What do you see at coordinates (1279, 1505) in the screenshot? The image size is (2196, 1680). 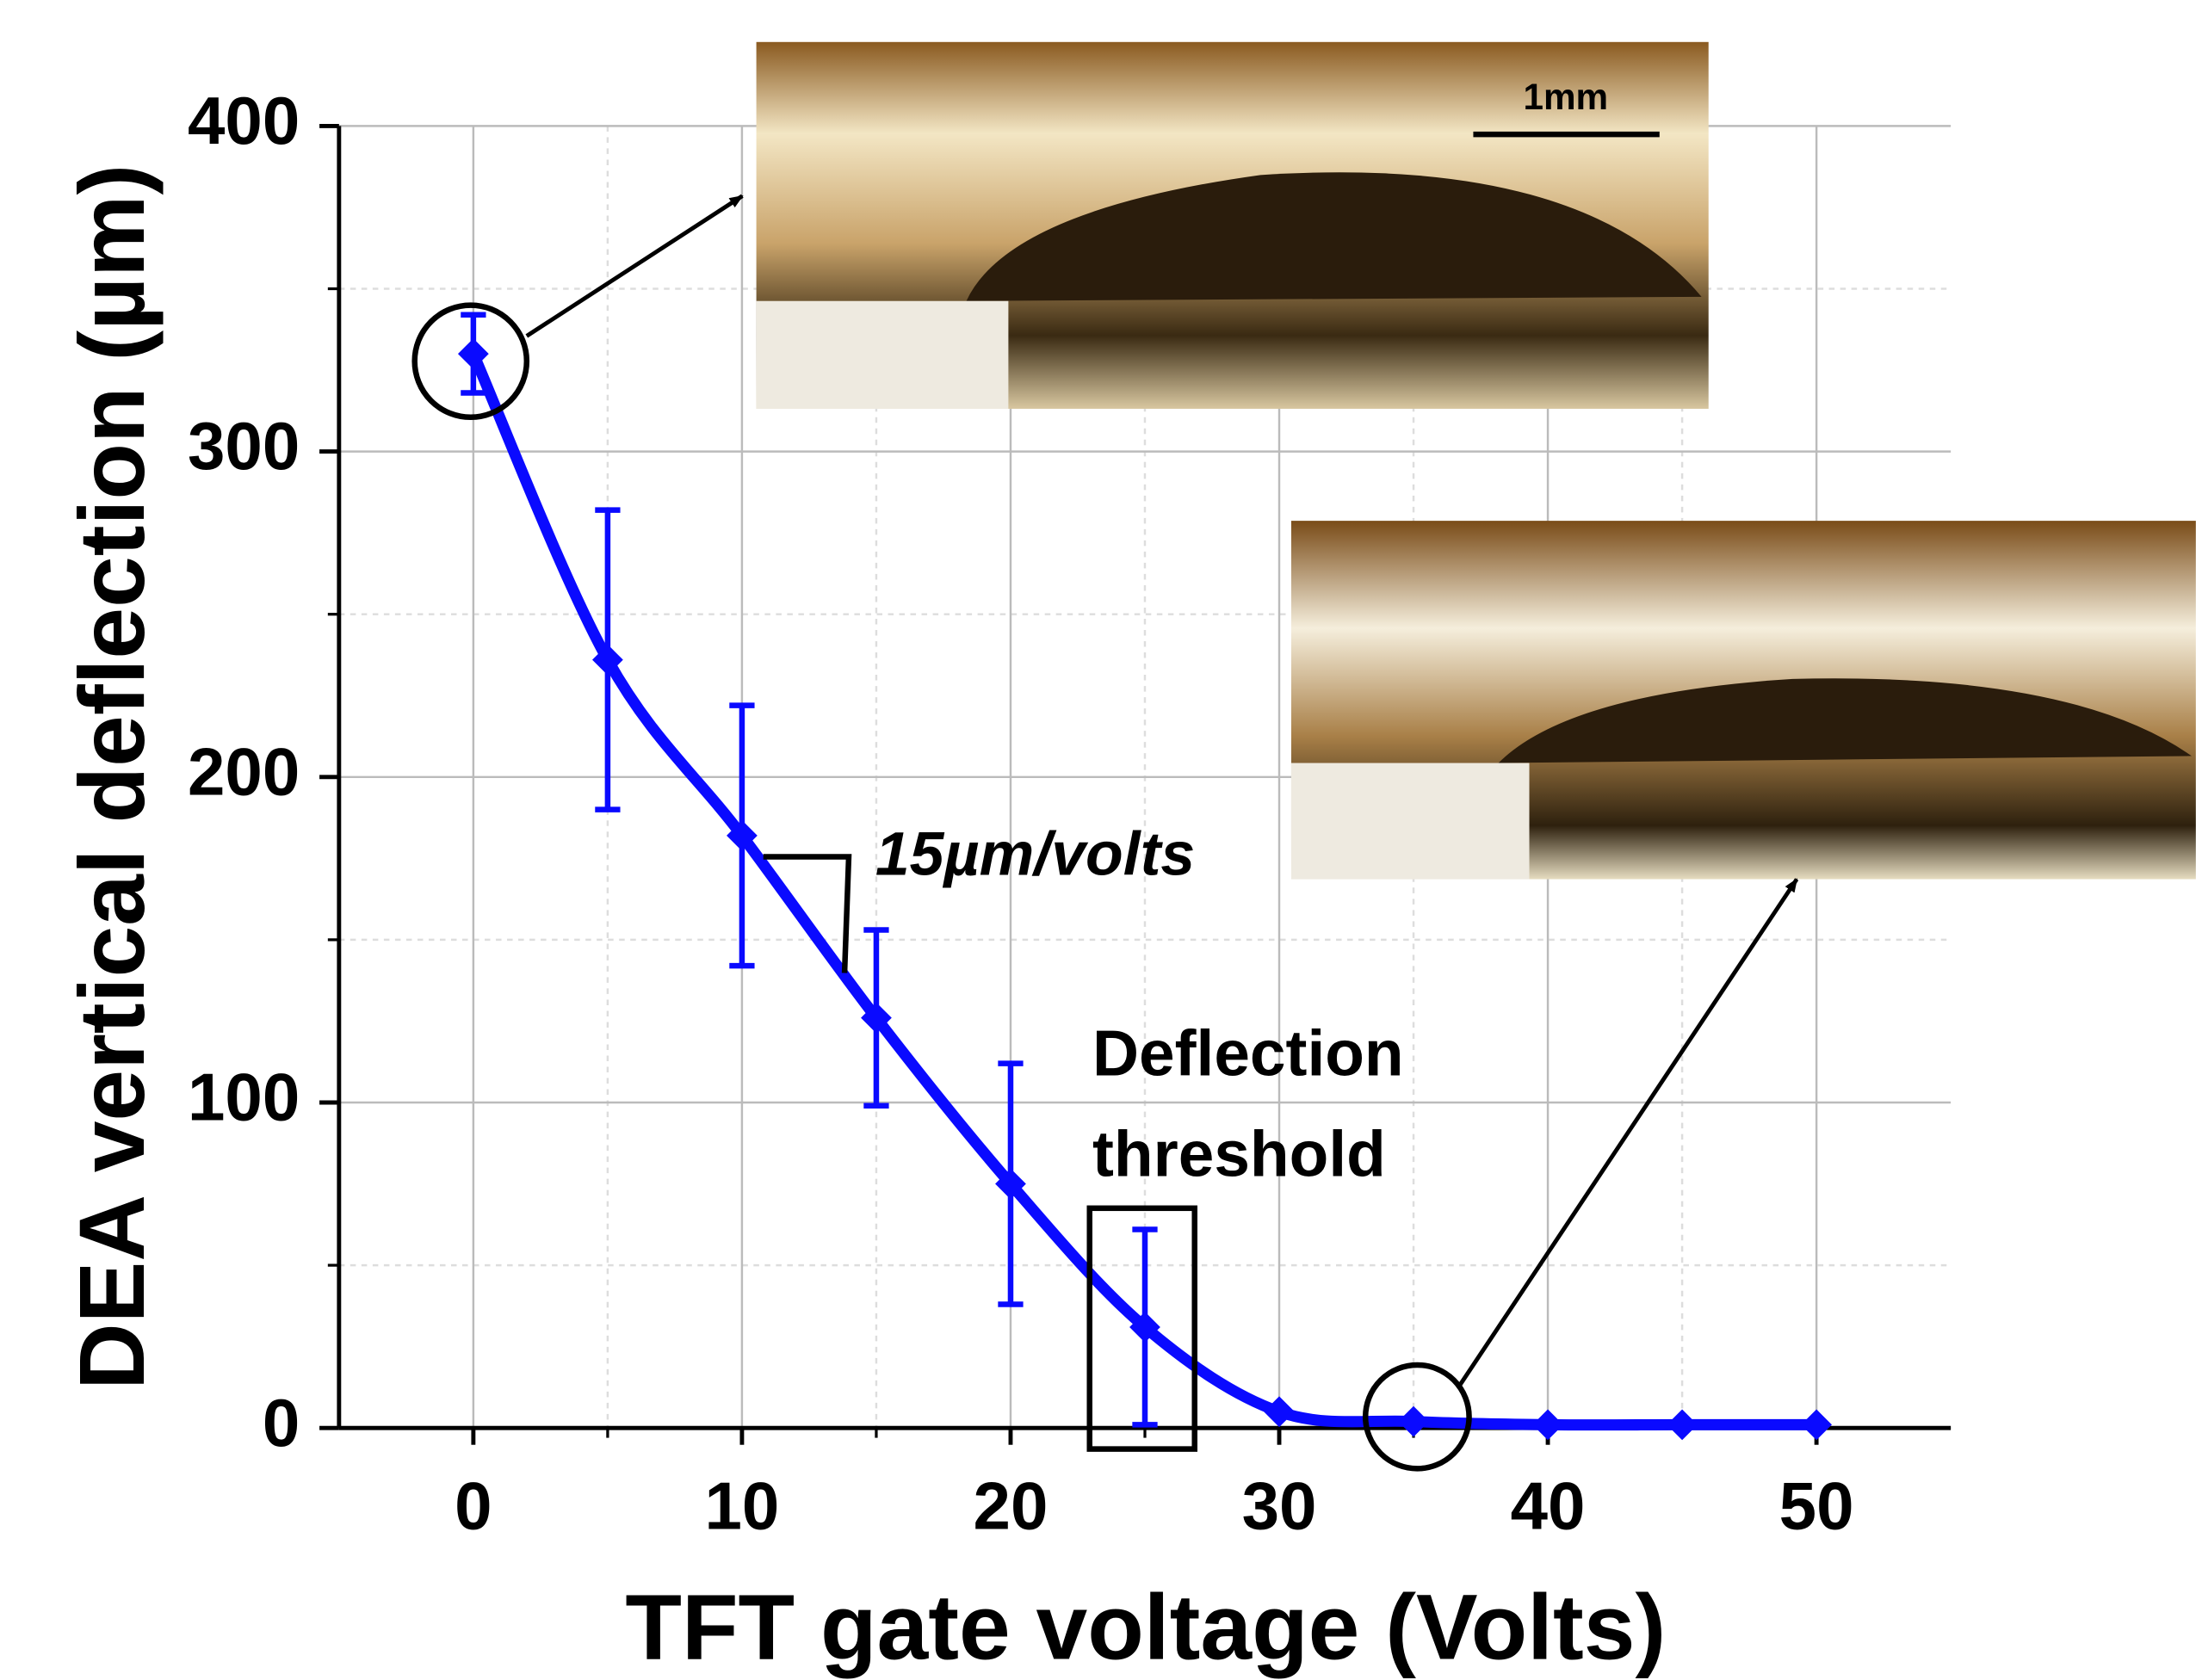 I see `x-tick-label: 30` at bounding box center [1279, 1505].